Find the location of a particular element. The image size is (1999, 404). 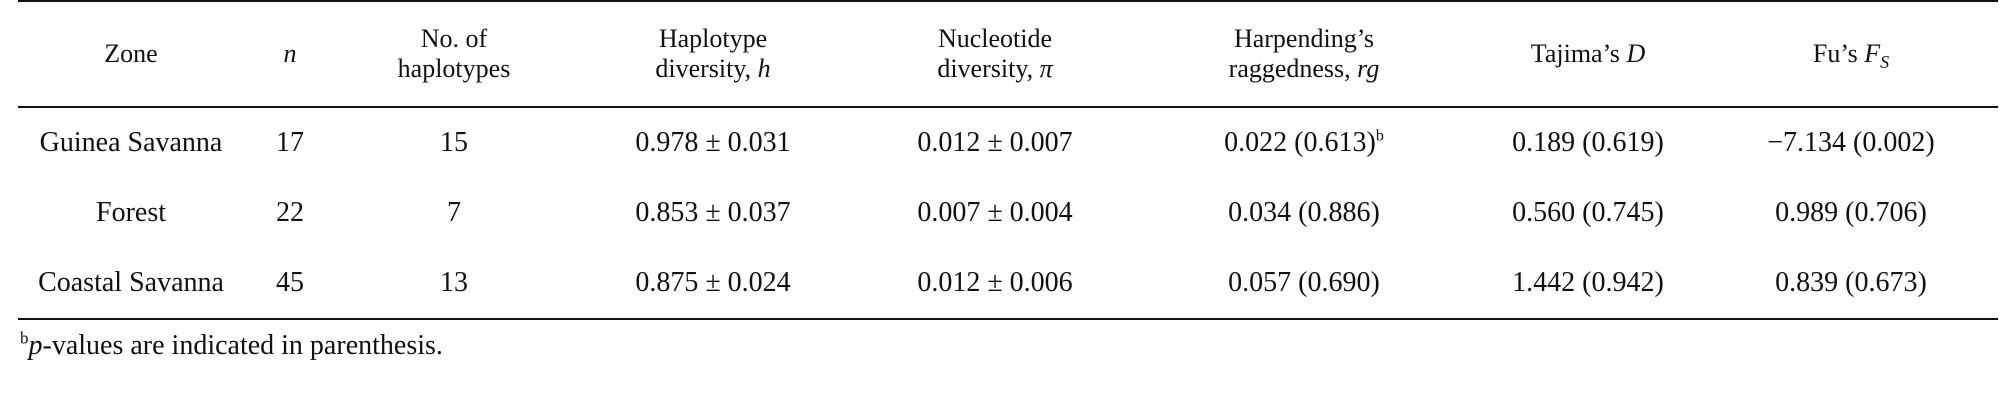

cell-haplotype-diversity: 0.875 ± 0.024 is located at coordinates (713, 284).